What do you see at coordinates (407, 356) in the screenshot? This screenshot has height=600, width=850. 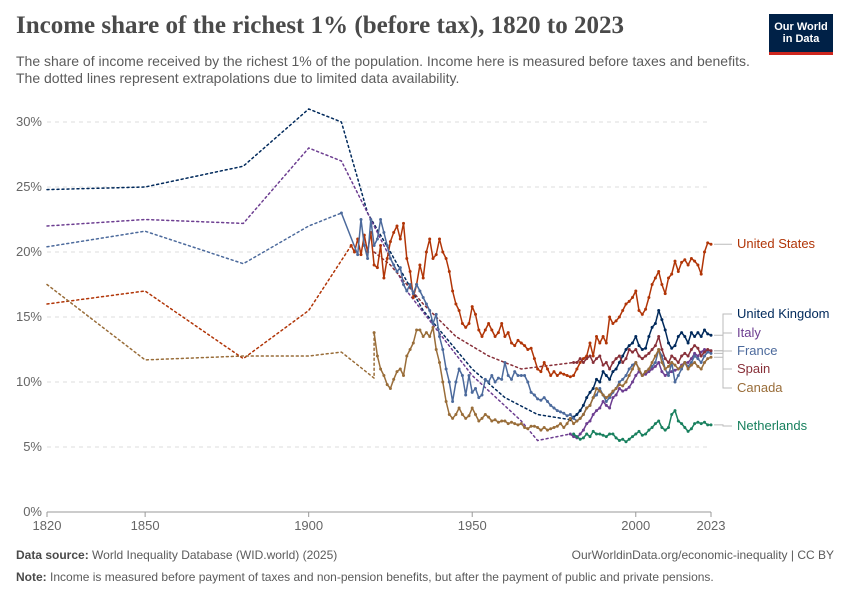 I see `point-canada-1930` at bounding box center [407, 356].